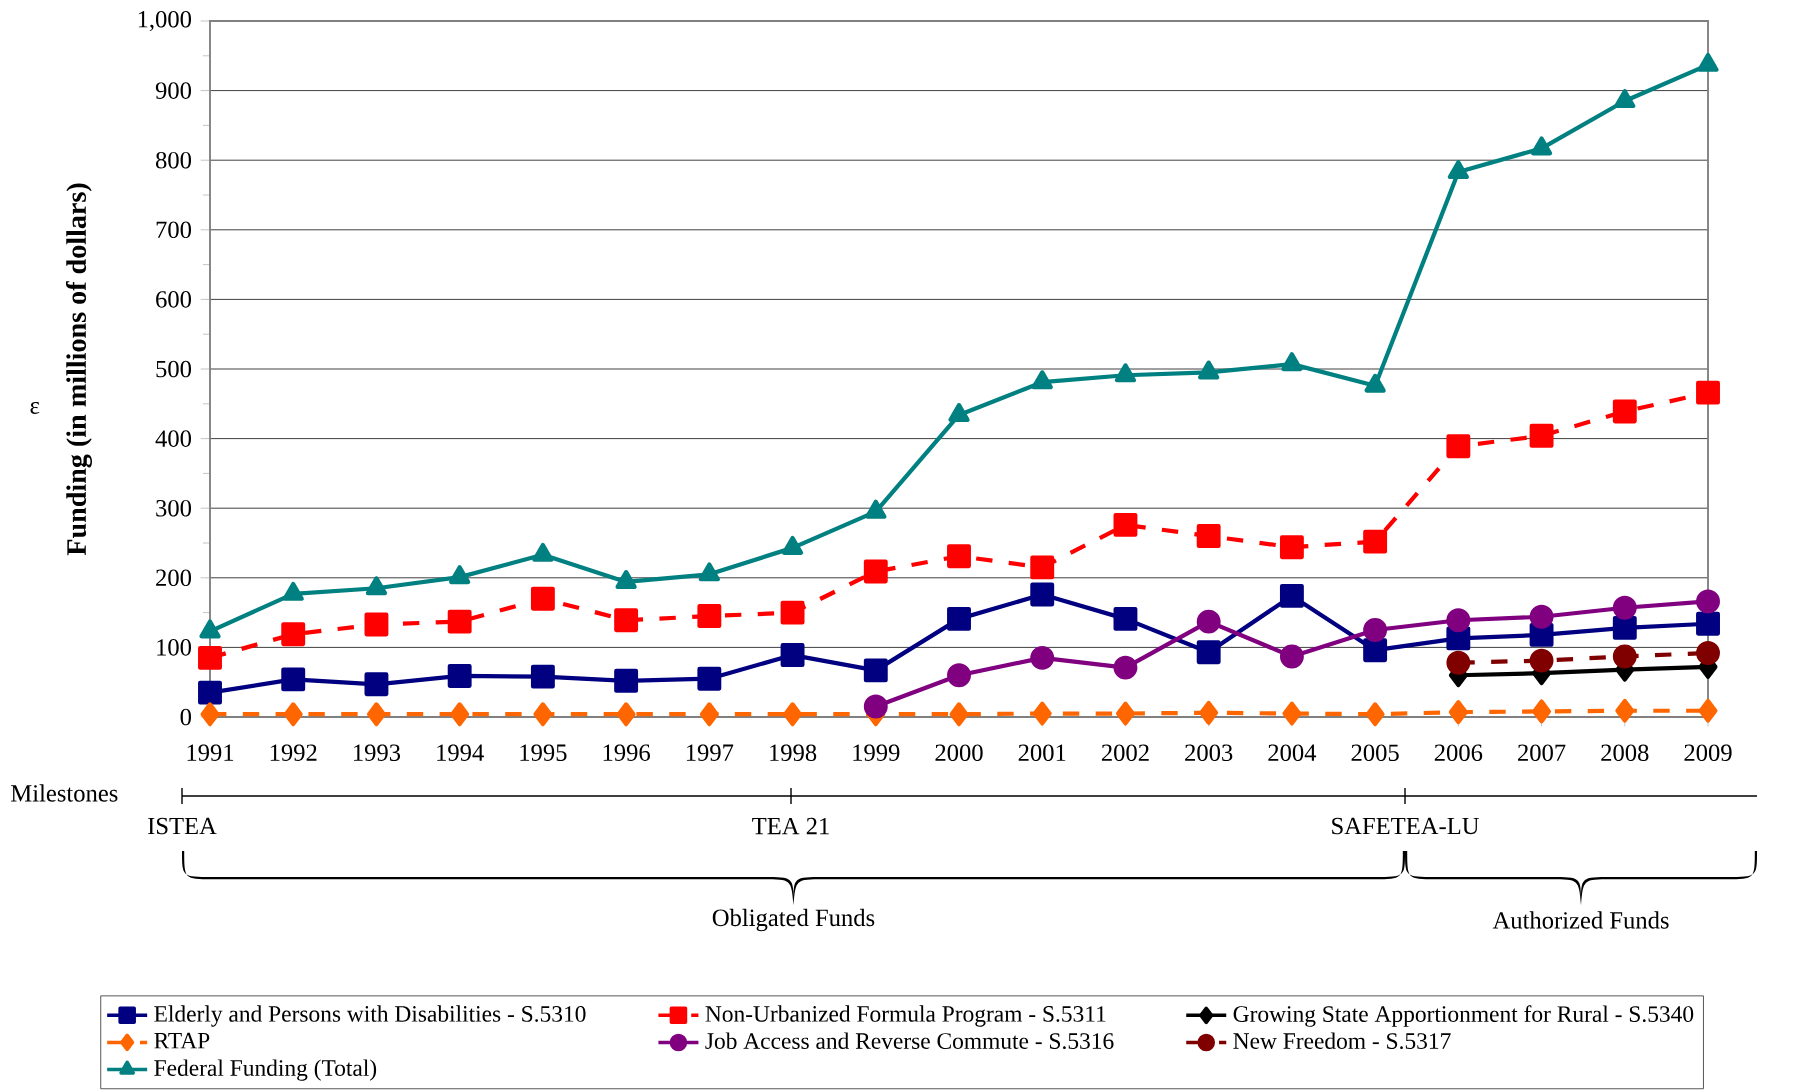 The height and width of the screenshot is (1092, 1803). Describe the element at coordinates (1042, 753) in the screenshot. I see `x-tick-label: 2001` at that location.